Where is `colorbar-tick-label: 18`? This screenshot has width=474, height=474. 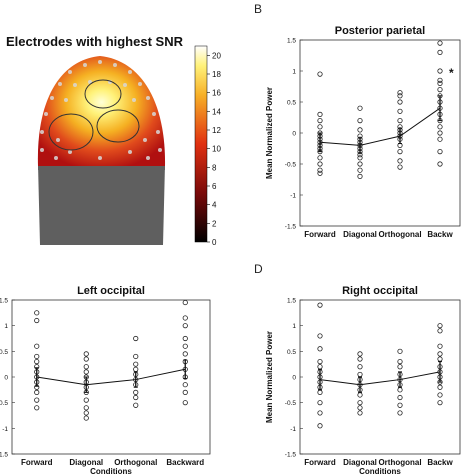 colorbar-tick-label: 18 is located at coordinates (216, 74).